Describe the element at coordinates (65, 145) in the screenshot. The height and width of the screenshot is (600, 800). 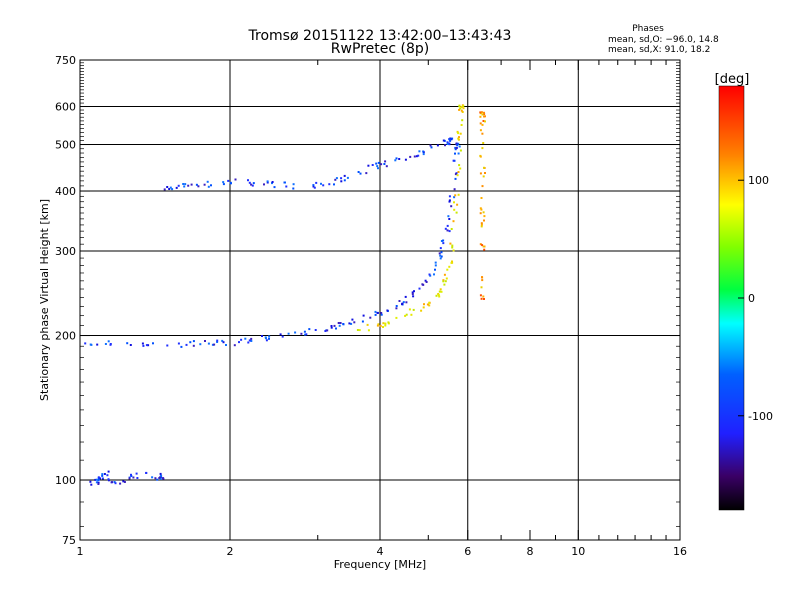
I see `y-tick-label: 500` at that location.